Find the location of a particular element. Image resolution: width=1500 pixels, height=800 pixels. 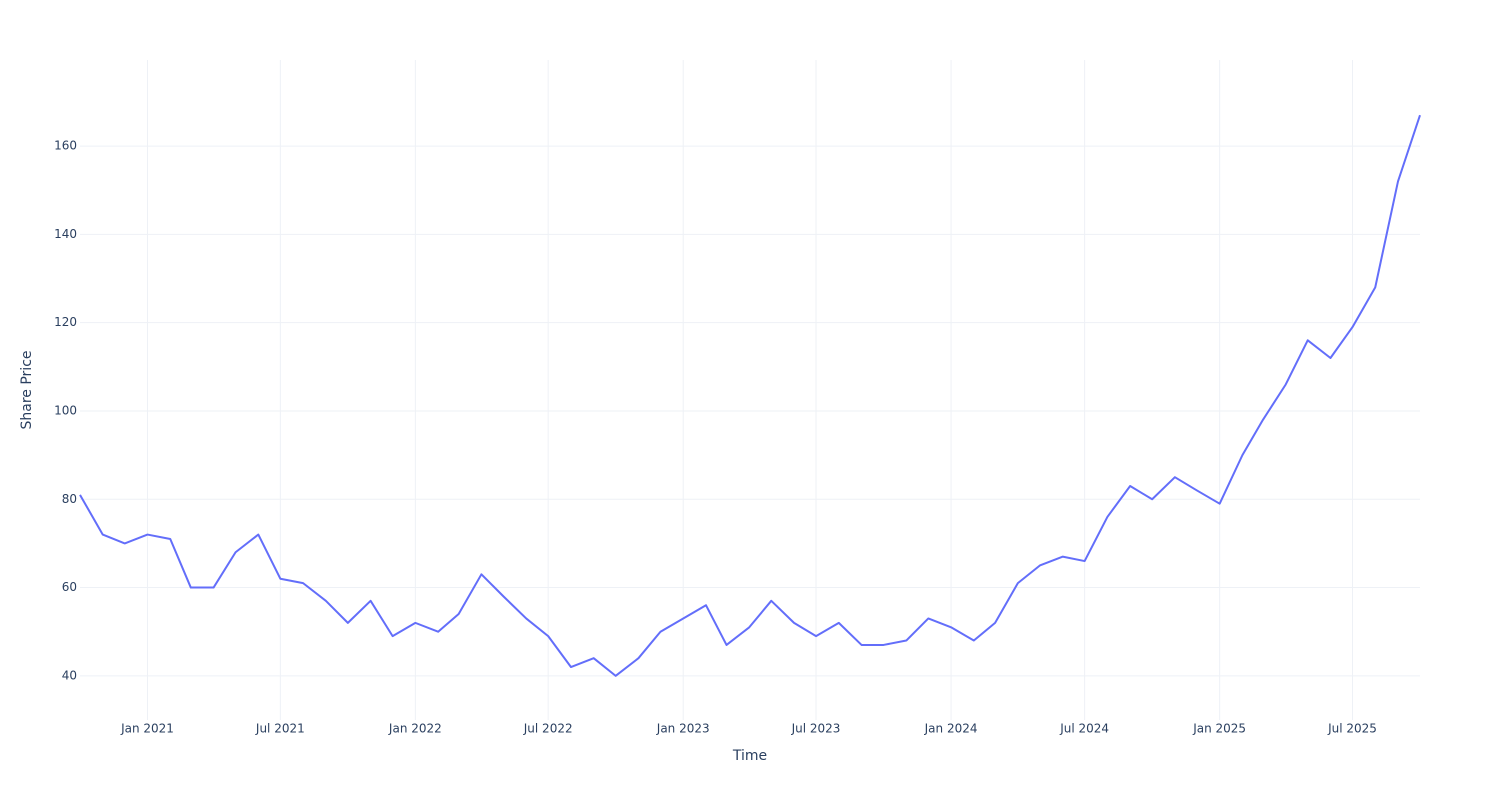

x-tick-label: Jan 2022 is located at coordinates (415, 729).